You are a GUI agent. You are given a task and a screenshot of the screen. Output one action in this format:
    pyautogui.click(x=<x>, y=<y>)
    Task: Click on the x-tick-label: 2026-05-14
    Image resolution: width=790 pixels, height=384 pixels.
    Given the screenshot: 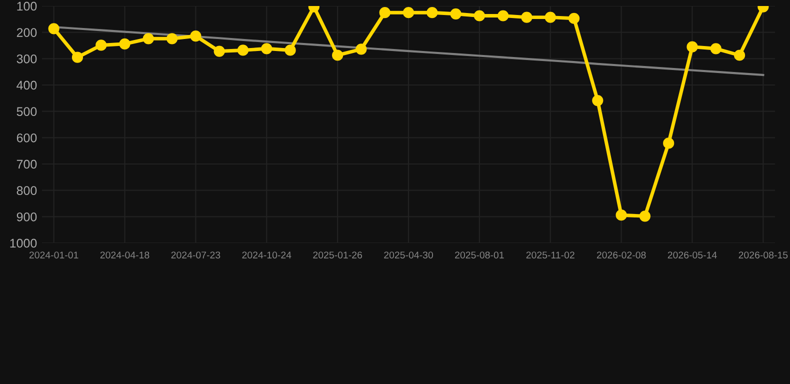 What is the action you would take?
    pyautogui.click(x=692, y=255)
    